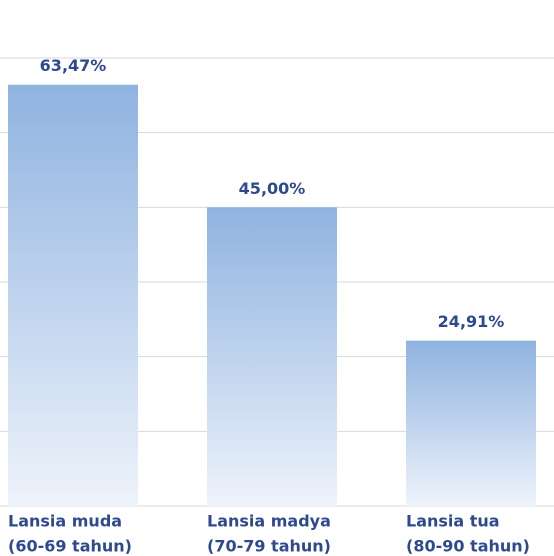  I want to click on value-label: 24,91%, so click(471, 321).